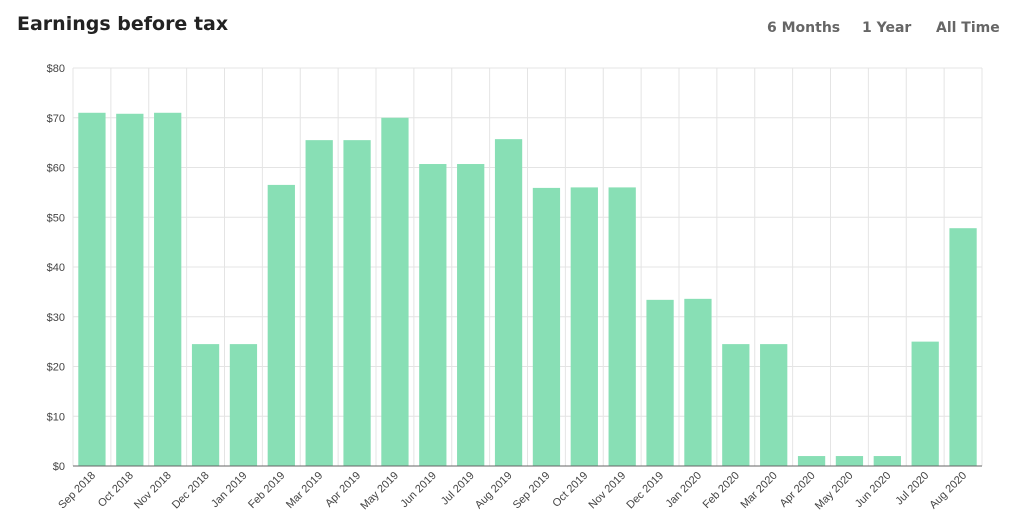 The width and height of the screenshot is (1014, 526). Describe the element at coordinates (153, 491) in the screenshot. I see `x-tick-label: Nov 2018` at that location.